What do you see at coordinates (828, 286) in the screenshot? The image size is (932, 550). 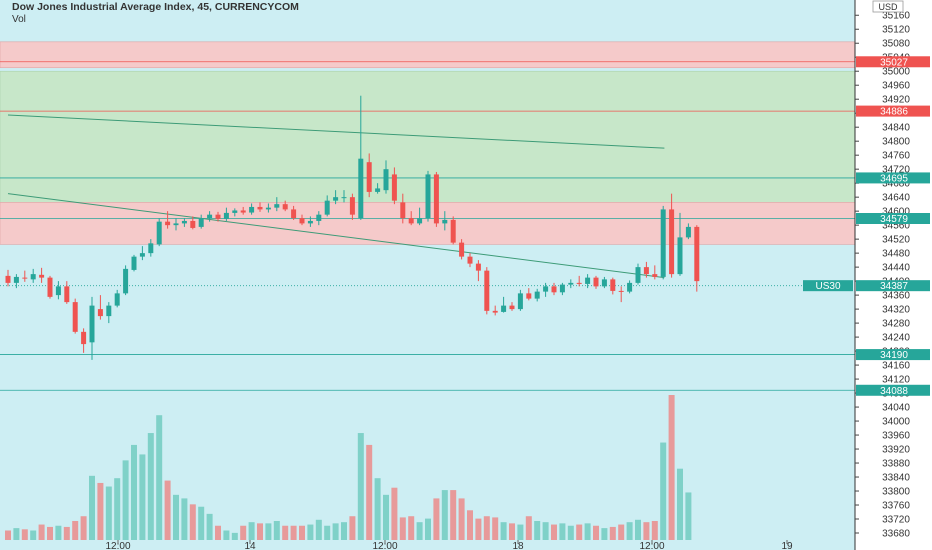 I see `symbol-tag` at bounding box center [828, 286].